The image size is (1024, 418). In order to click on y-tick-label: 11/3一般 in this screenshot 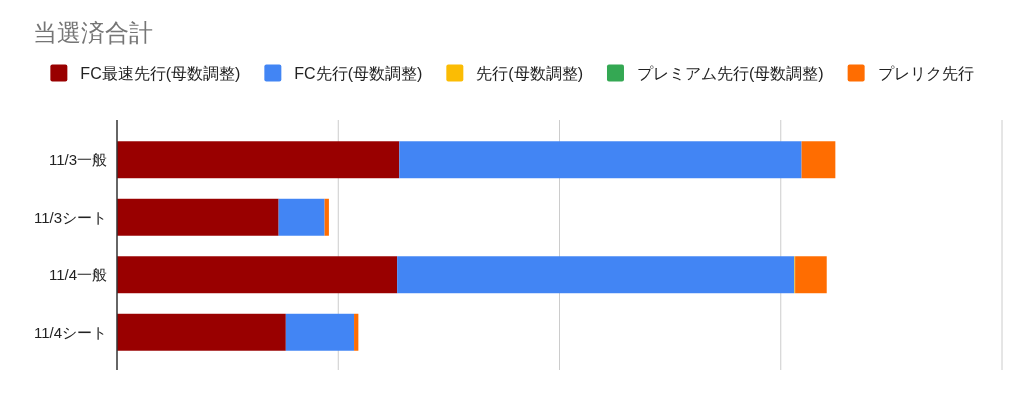, I will do `click(77, 160)`.